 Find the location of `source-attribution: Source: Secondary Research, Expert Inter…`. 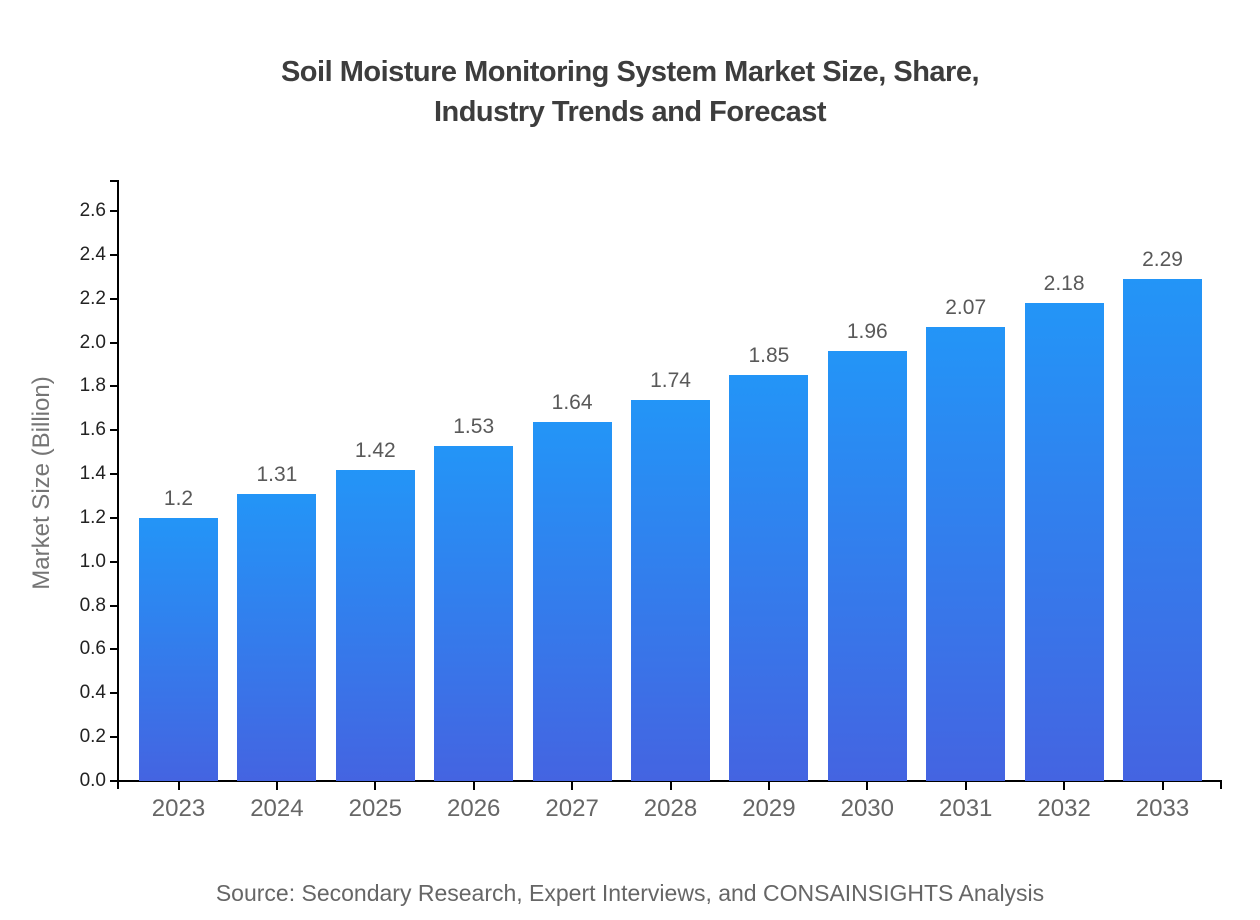

source-attribution: Source: Secondary Research, Expert Inter… is located at coordinates (630, 893).